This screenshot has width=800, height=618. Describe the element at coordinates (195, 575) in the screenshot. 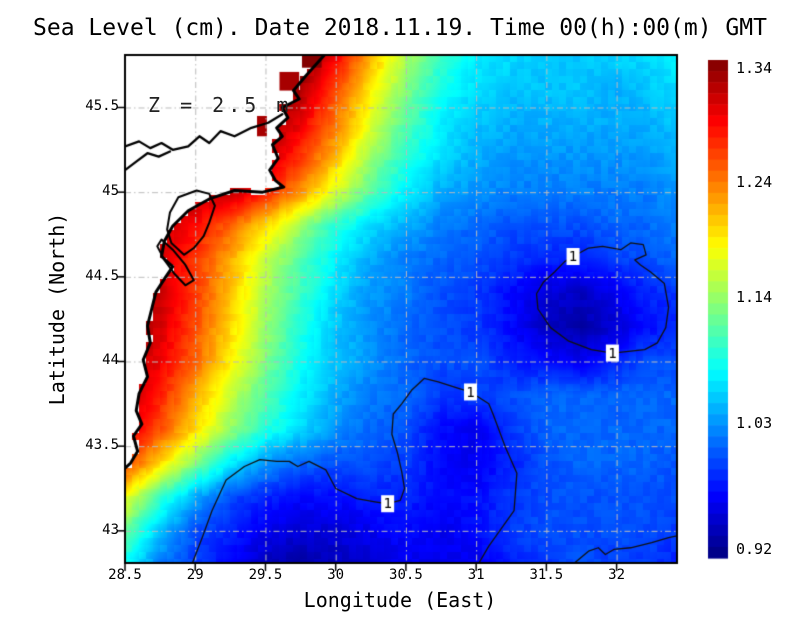

I see `x-tick-label: 29` at that location.